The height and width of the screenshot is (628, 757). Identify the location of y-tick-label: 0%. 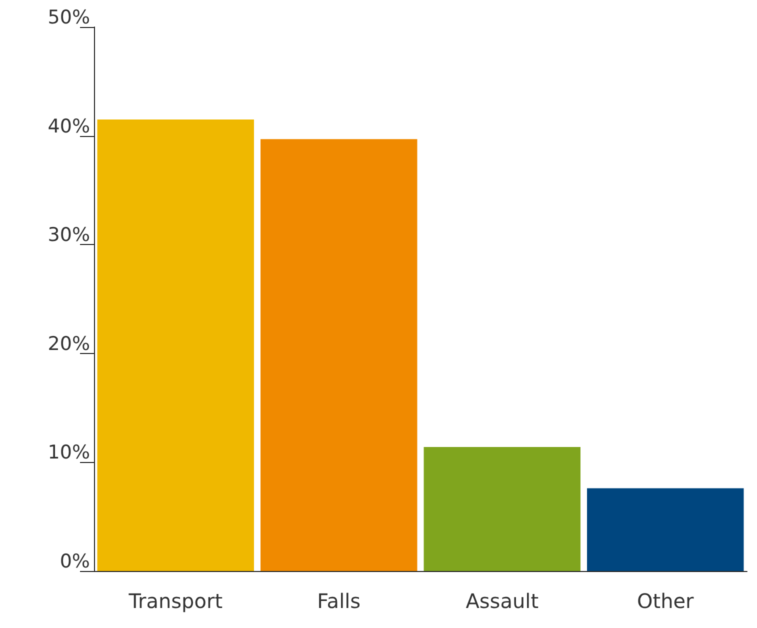
(75, 561).